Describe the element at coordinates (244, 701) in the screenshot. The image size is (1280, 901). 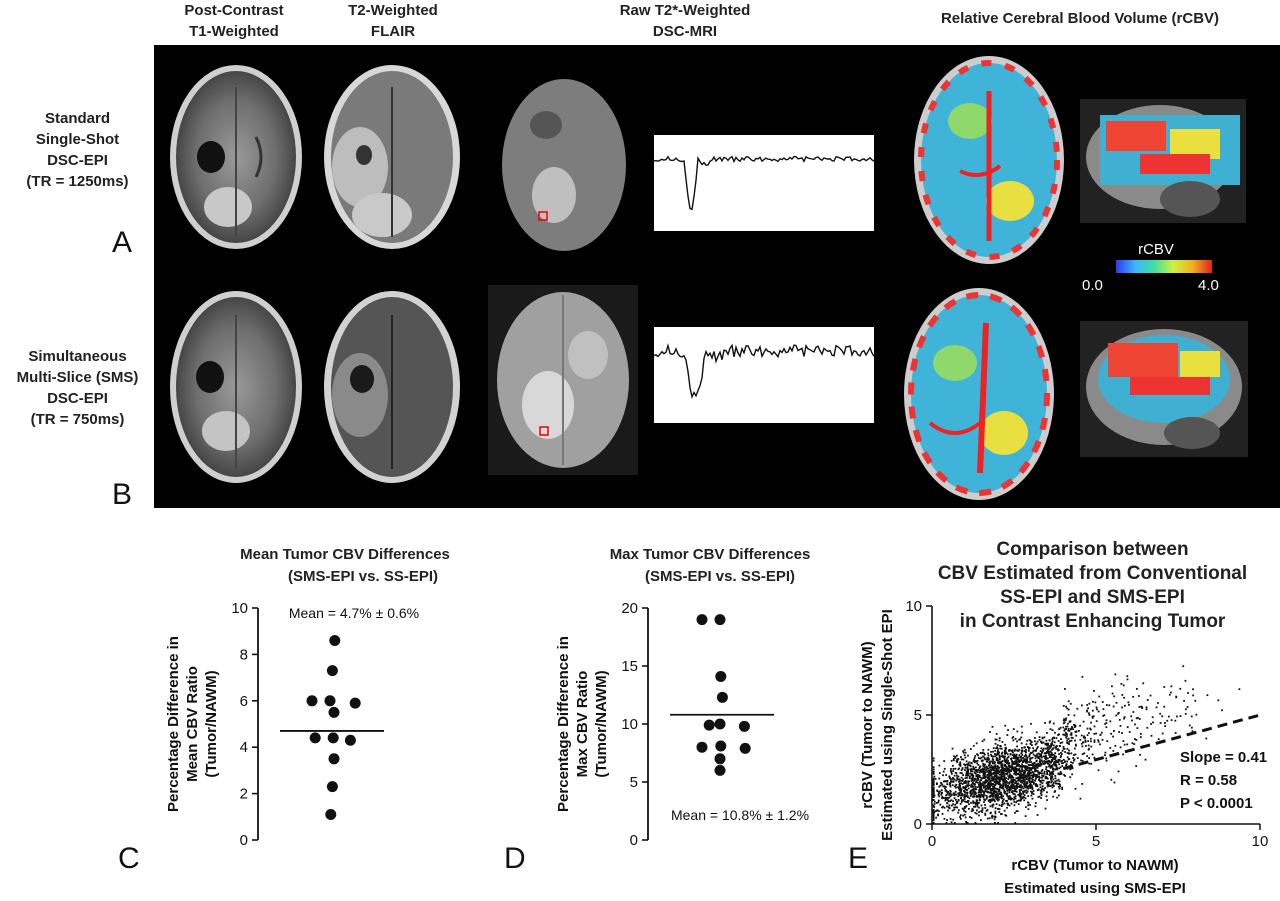
I see `chart-c-y-tick-label: 6` at that location.